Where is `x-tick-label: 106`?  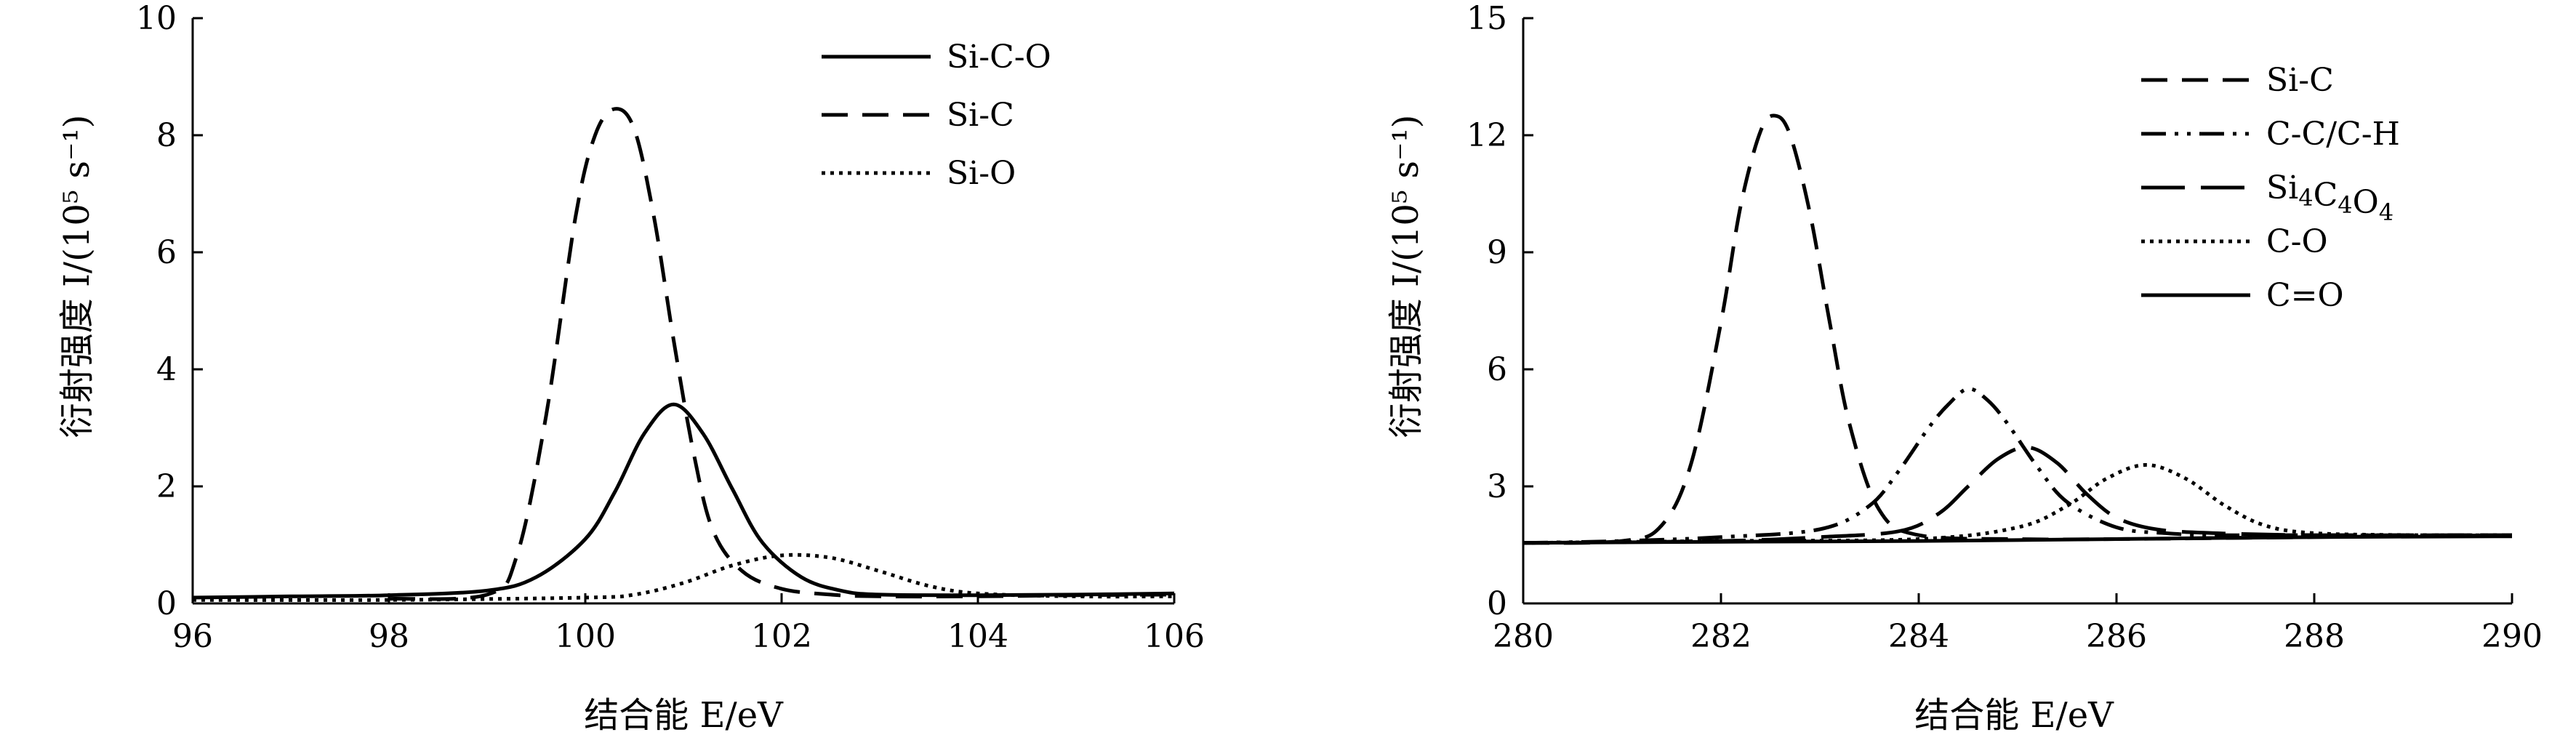 x-tick-label: 106 is located at coordinates (1174, 637).